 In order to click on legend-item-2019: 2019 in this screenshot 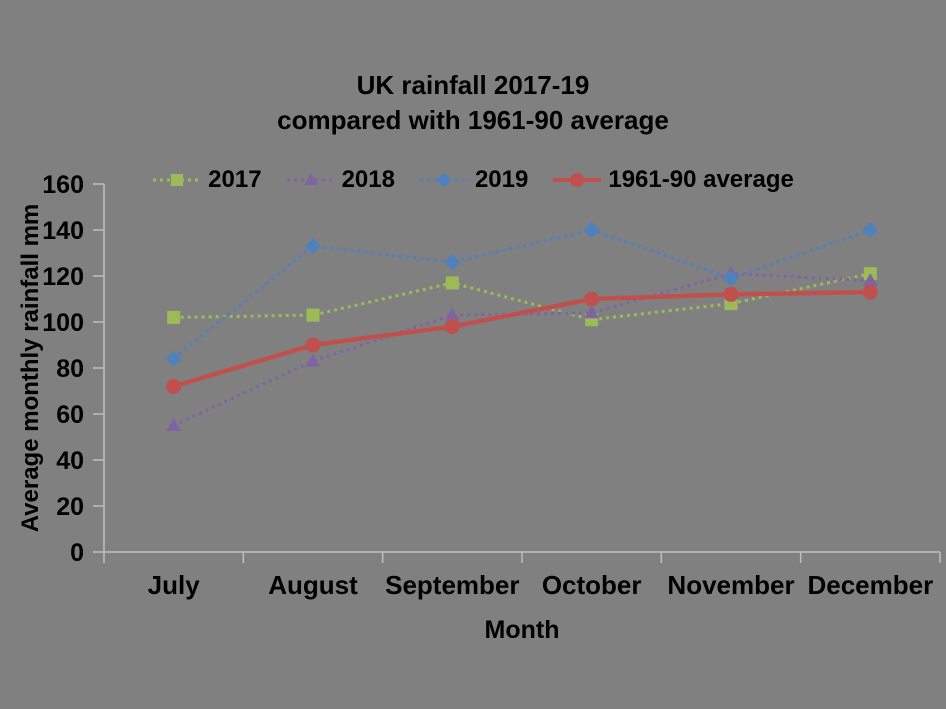, I will do `click(473, 180)`.